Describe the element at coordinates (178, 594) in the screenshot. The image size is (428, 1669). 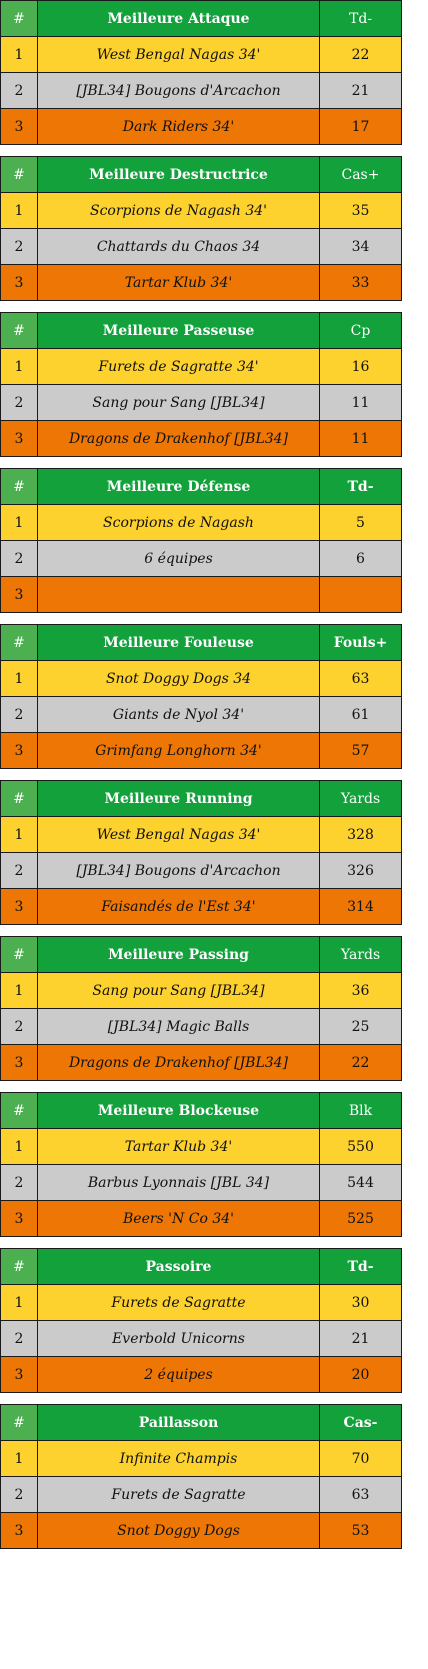
I see `team-name-cell` at that location.